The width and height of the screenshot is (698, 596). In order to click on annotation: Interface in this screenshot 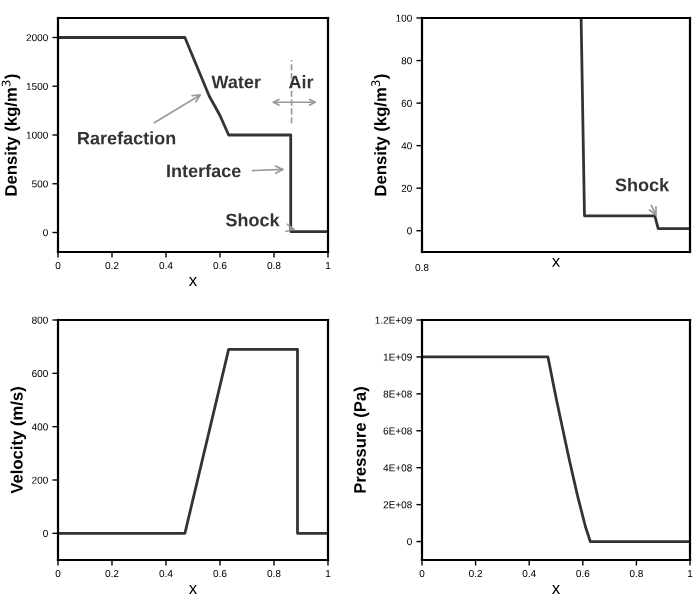, I will do `click(204, 171)`.